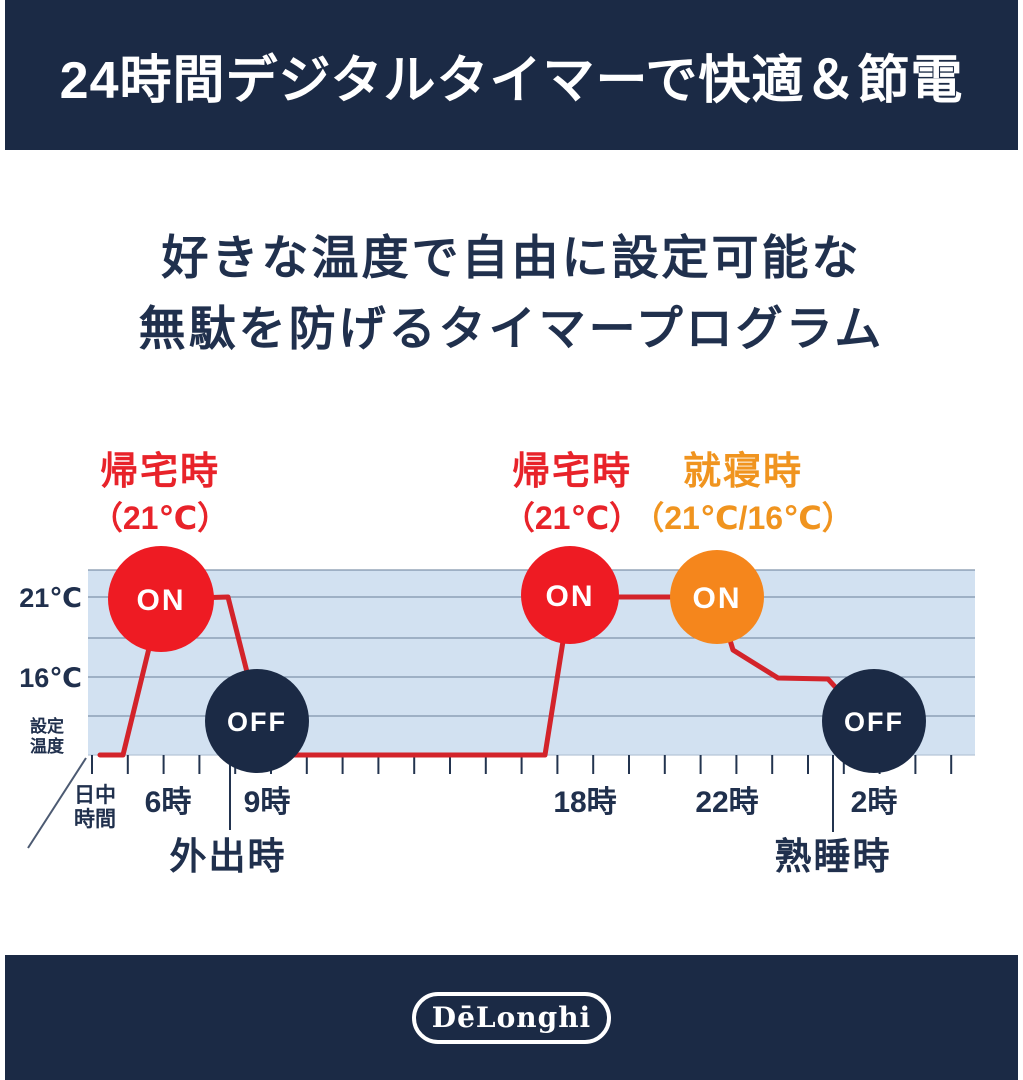 This screenshot has height=1080, width=1023. Describe the element at coordinates (168, 802) in the screenshot. I see `x-tick-label: 6時` at that location.